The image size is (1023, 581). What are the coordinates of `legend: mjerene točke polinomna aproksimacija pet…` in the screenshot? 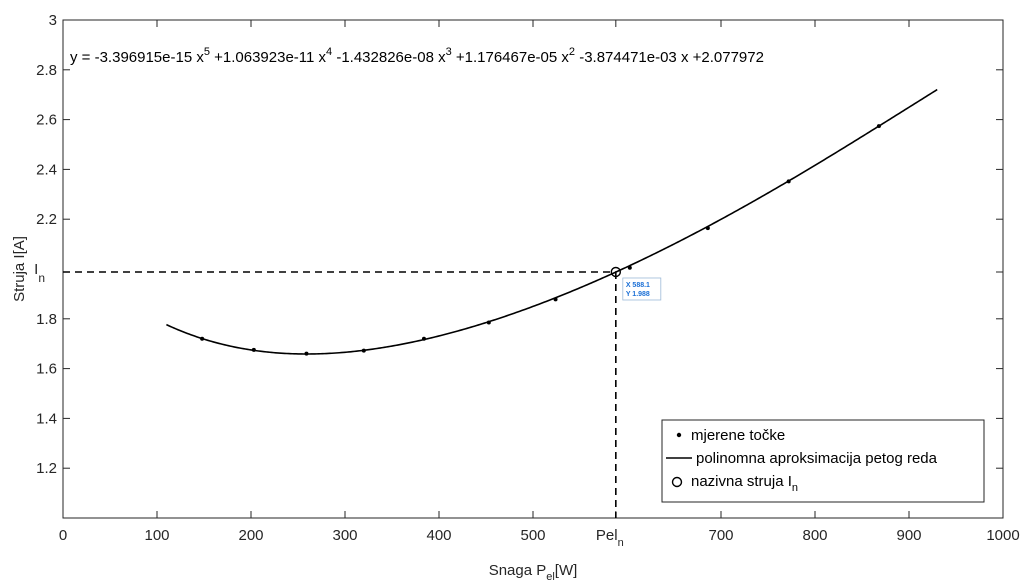 It's located at (823, 461).